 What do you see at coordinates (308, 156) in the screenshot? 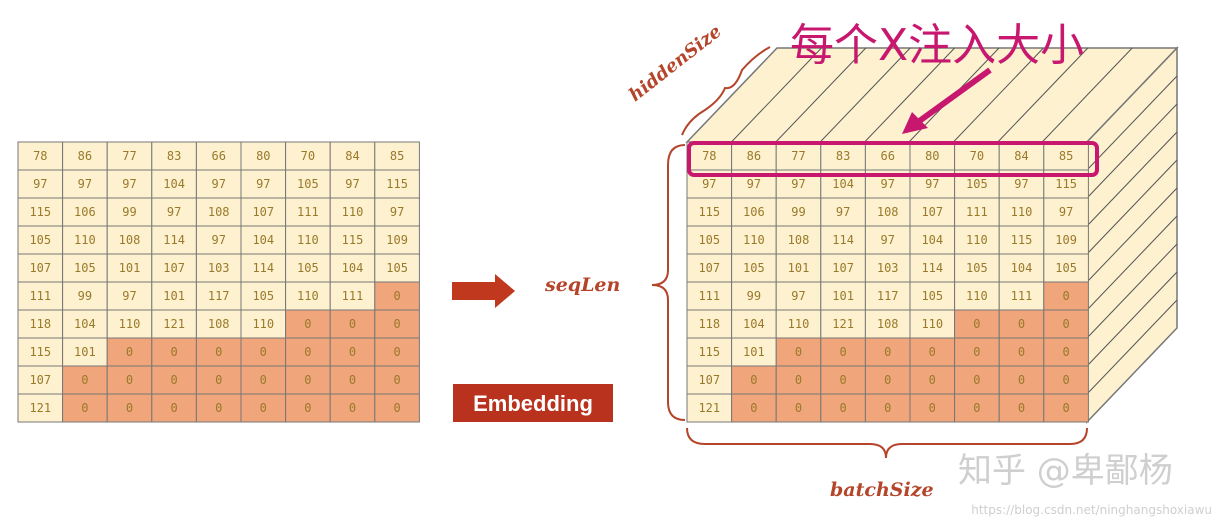
I see `cell-value: 70` at bounding box center [308, 156].